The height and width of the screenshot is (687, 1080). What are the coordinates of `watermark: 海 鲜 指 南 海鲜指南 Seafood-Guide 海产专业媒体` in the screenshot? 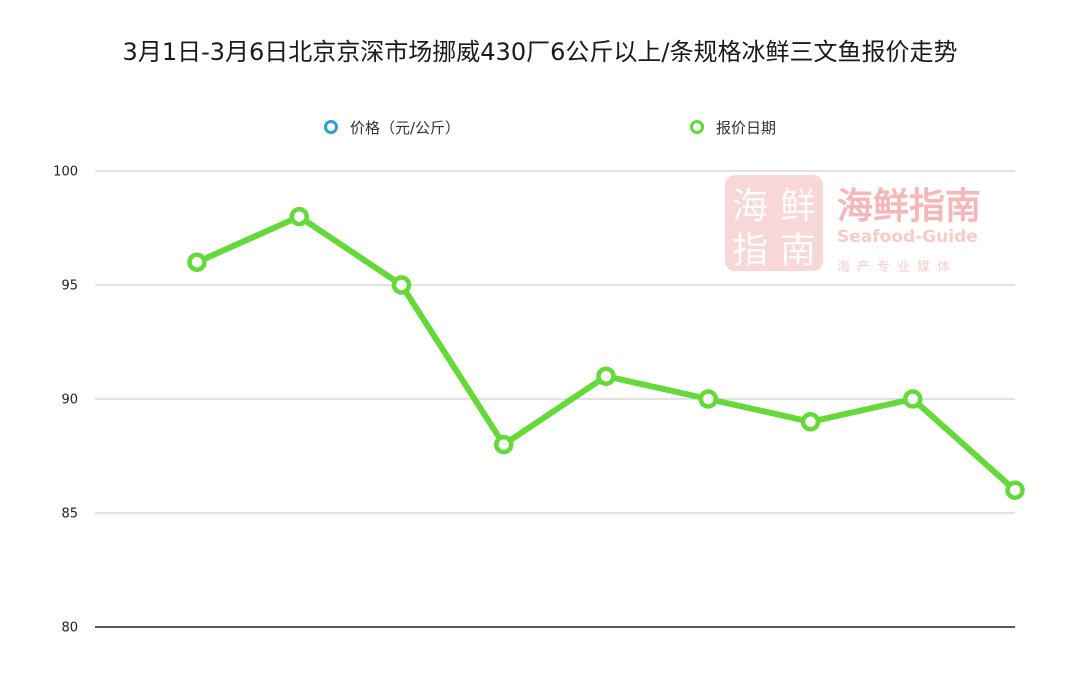 It's located at (853, 225).